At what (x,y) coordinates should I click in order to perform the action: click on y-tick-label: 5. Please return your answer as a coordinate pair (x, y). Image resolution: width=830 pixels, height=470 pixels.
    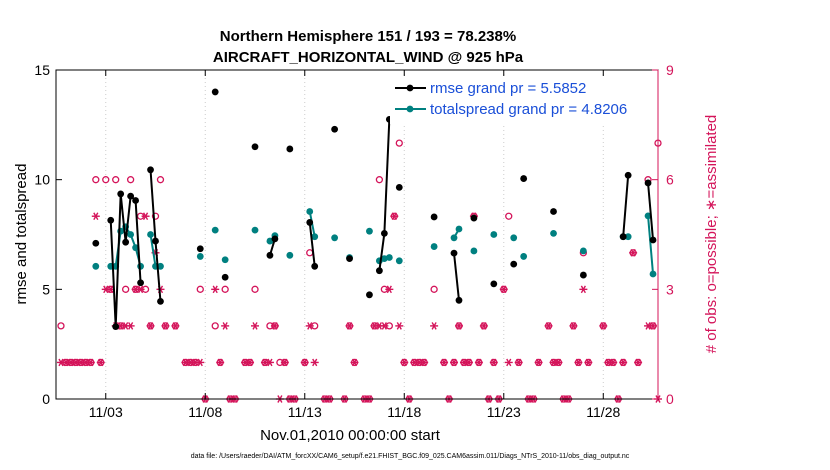
    Looking at the image, I should click on (46, 289).